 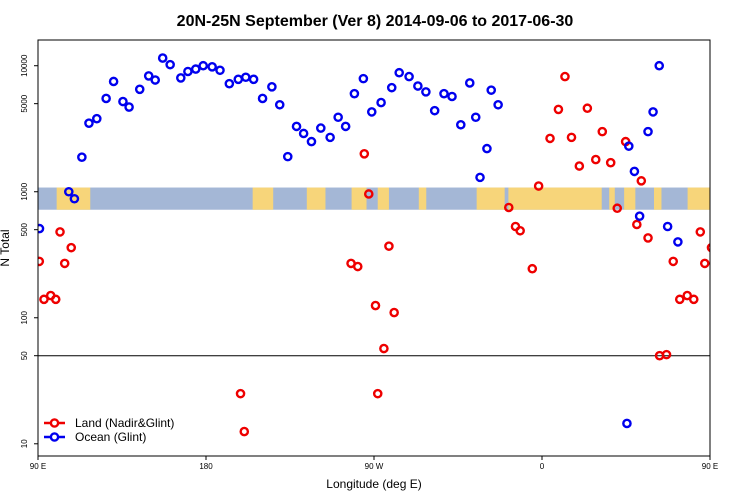 I want to click on legend-entry-ocean: Ocean (Glint), so click(x=95, y=437).